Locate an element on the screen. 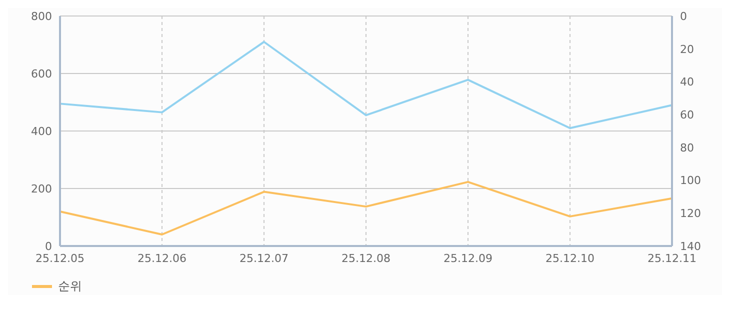 The height and width of the screenshot is (325, 730). x-tick-label: 25.12.06 is located at coordinates (162, 258).